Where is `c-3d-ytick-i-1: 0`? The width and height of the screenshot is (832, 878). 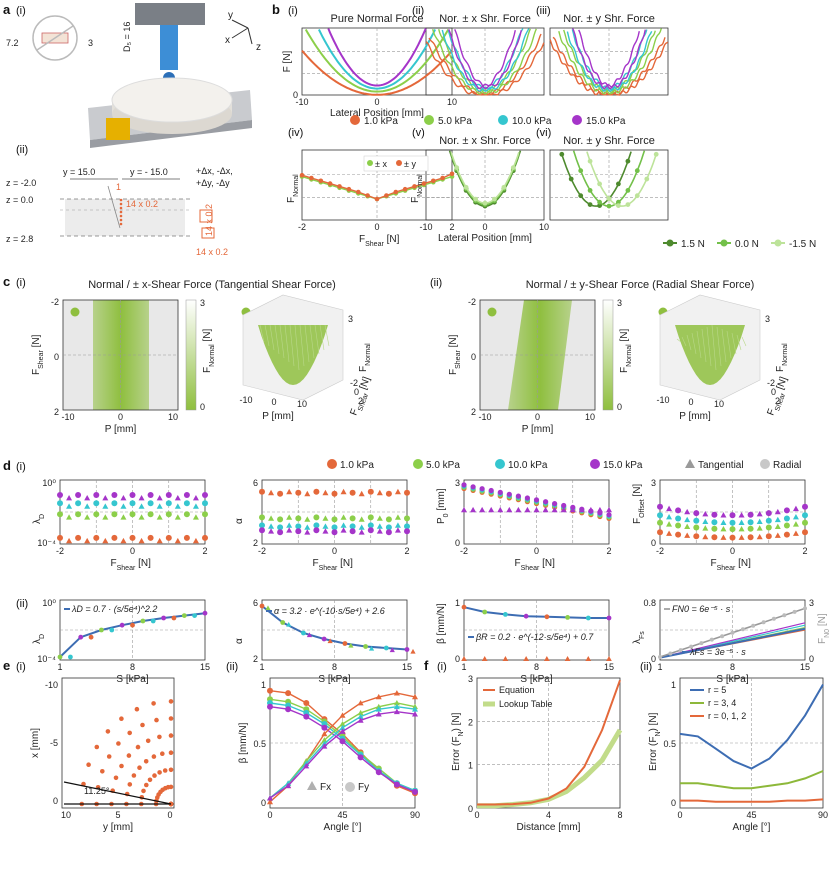 c-3d-ytick-i-1: 0 is located at coordinates (356, 392).